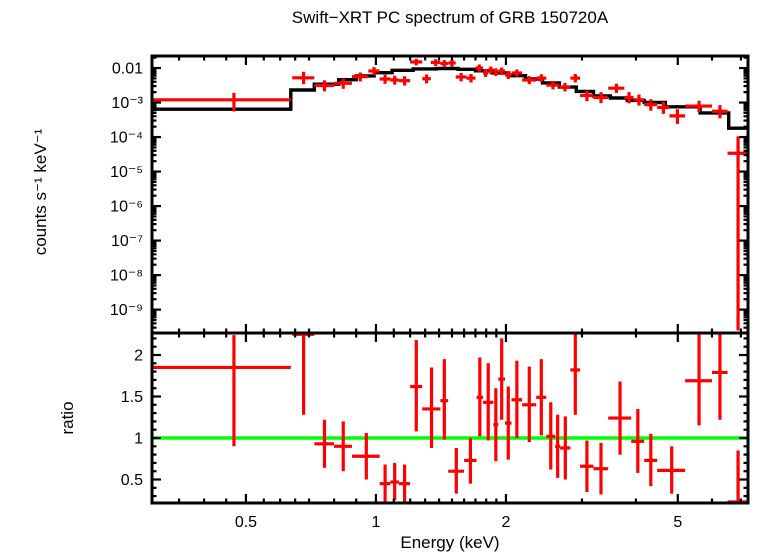 Image resolution: width=758 pixels, height=556 pixels. I want to click on plot-title: Swift−XRT PC spectrum of GRB 150720A, so click(450, 17).